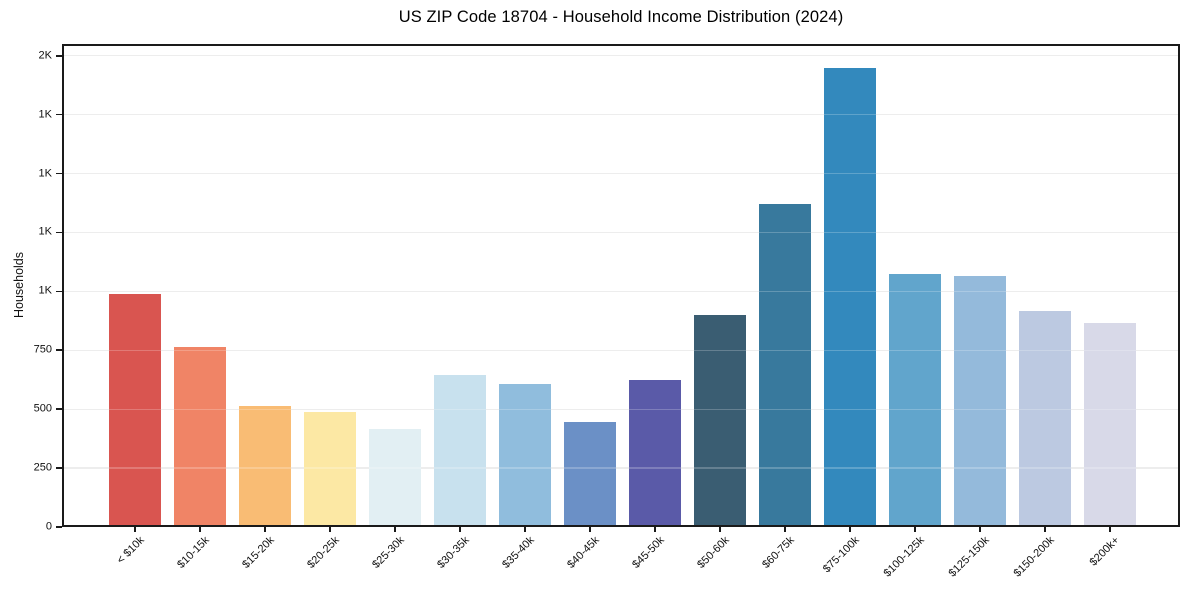  What do you see at coordinates (720, 420) in the screenshot?
I see `bar-50-60k` at bounding box center [720, 420].